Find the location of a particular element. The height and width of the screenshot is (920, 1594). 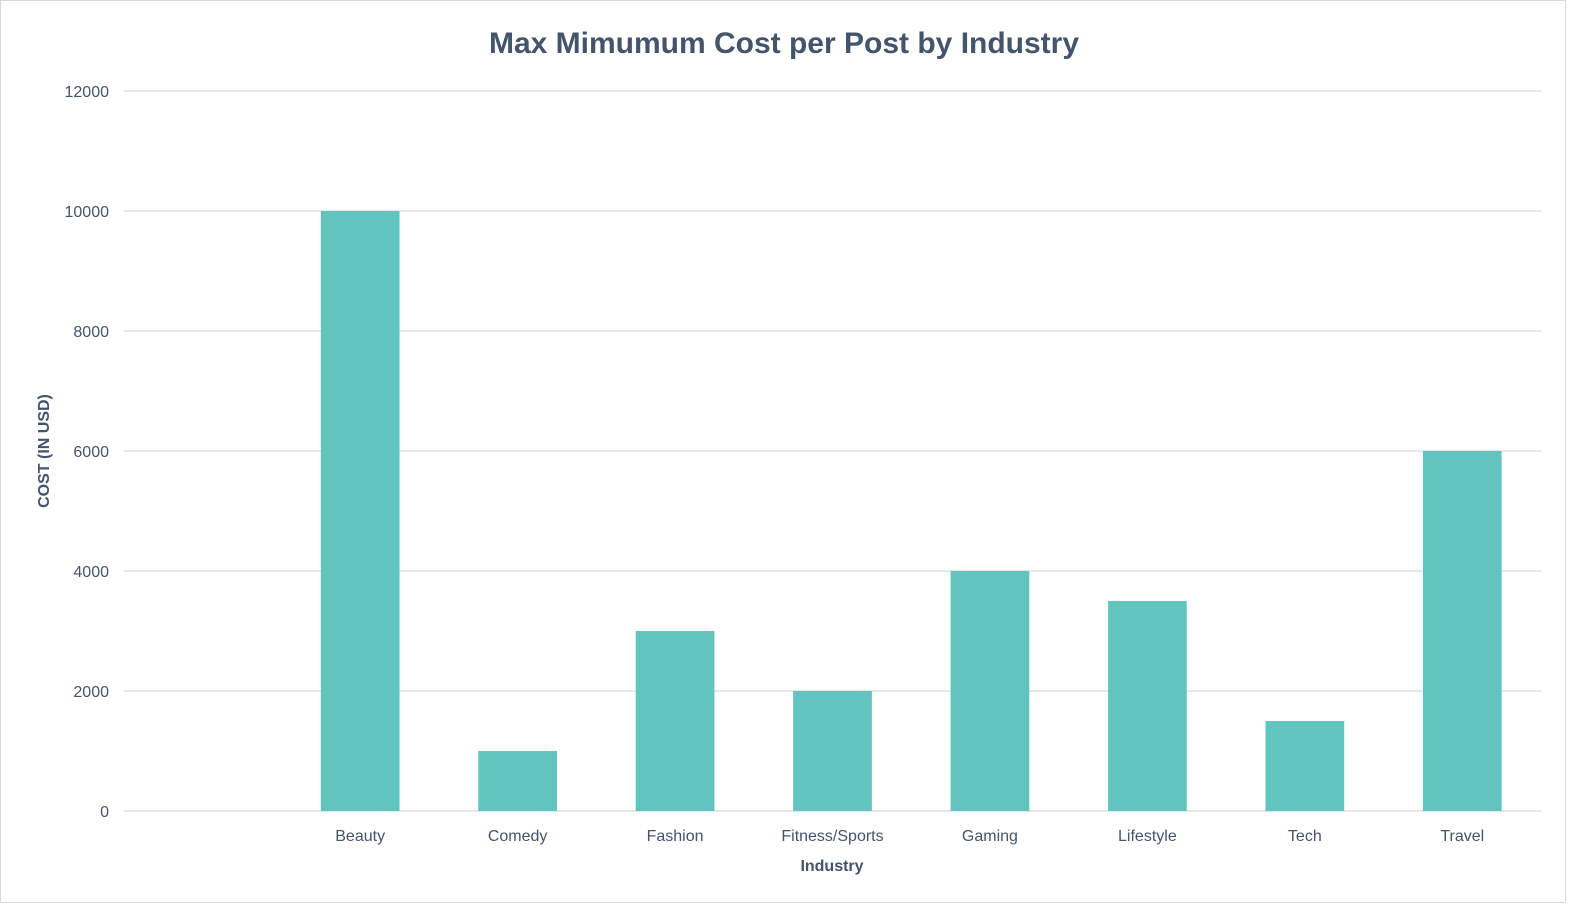

x-tick-label: Travel is located at coordinates (1462, 836).